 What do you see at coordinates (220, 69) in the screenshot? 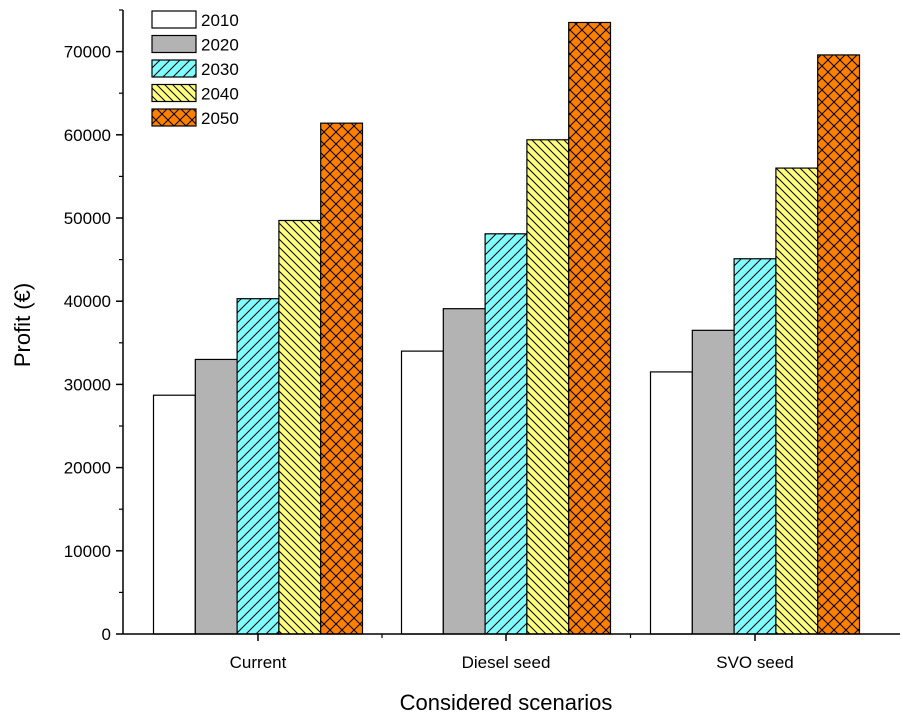
I see `legend-label: 2030` at bounding box center [220, 69].